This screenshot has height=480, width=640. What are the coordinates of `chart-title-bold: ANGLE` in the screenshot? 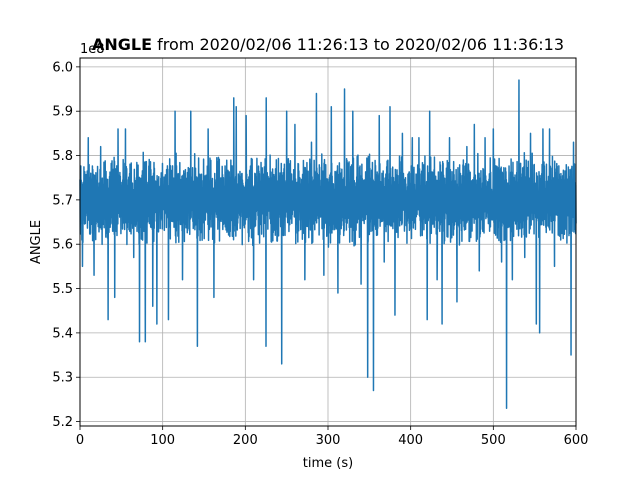 It's located at (122, 44).